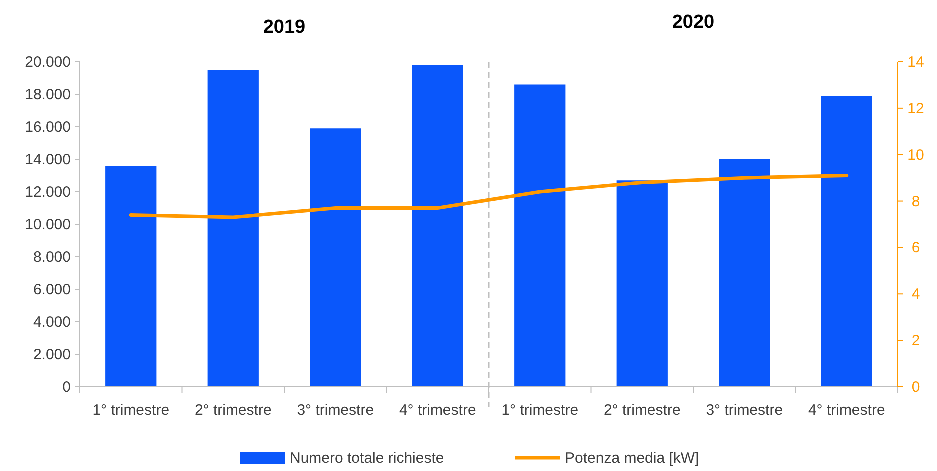  Describe the element at coordinates (48, 95) in the screenshot. I see `y-tick-label: 18.000` at that location.